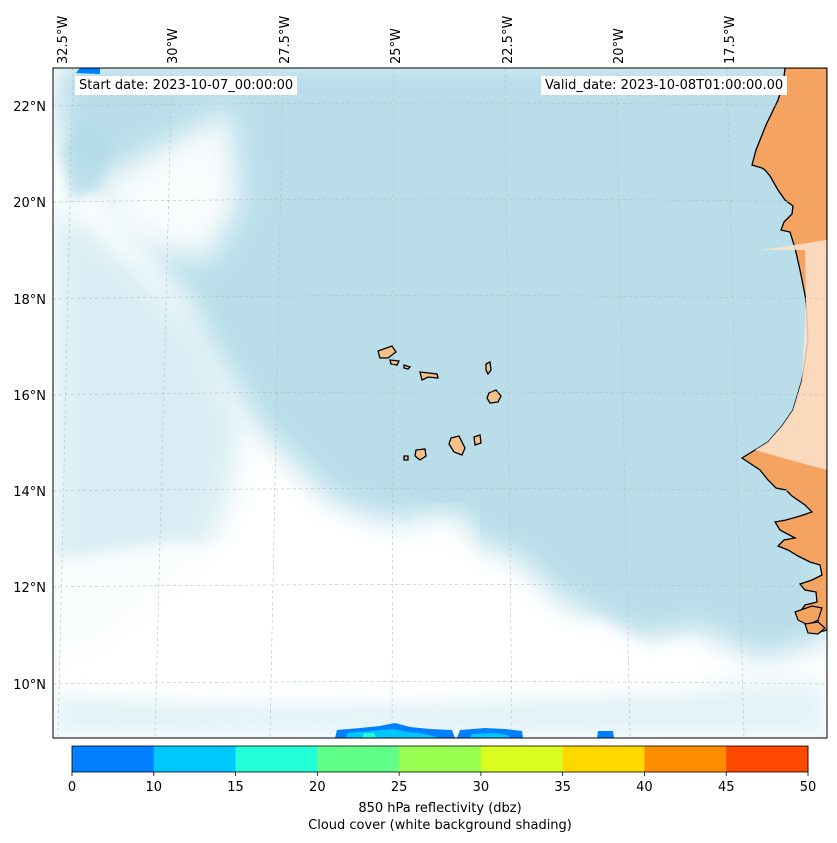 The height and width of the screenshot is (843, 837). I want to click on colorbar-sublabel: Cloud cover (white background shading), so click(440, 825).